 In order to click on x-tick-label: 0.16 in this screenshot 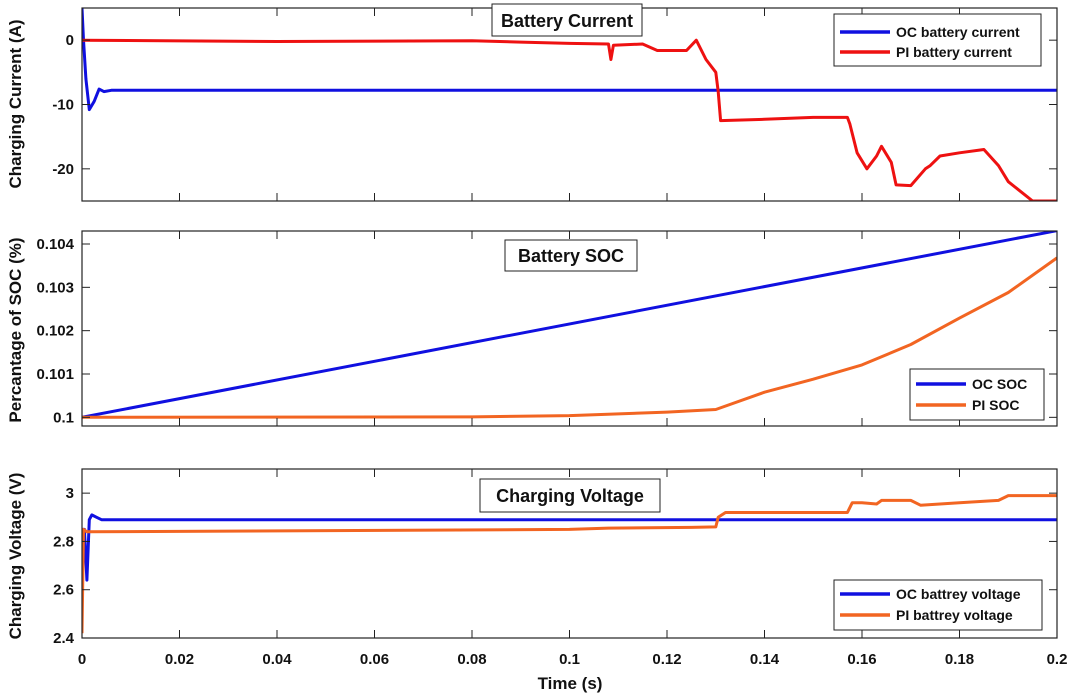, I will do `click(861, 659)`.